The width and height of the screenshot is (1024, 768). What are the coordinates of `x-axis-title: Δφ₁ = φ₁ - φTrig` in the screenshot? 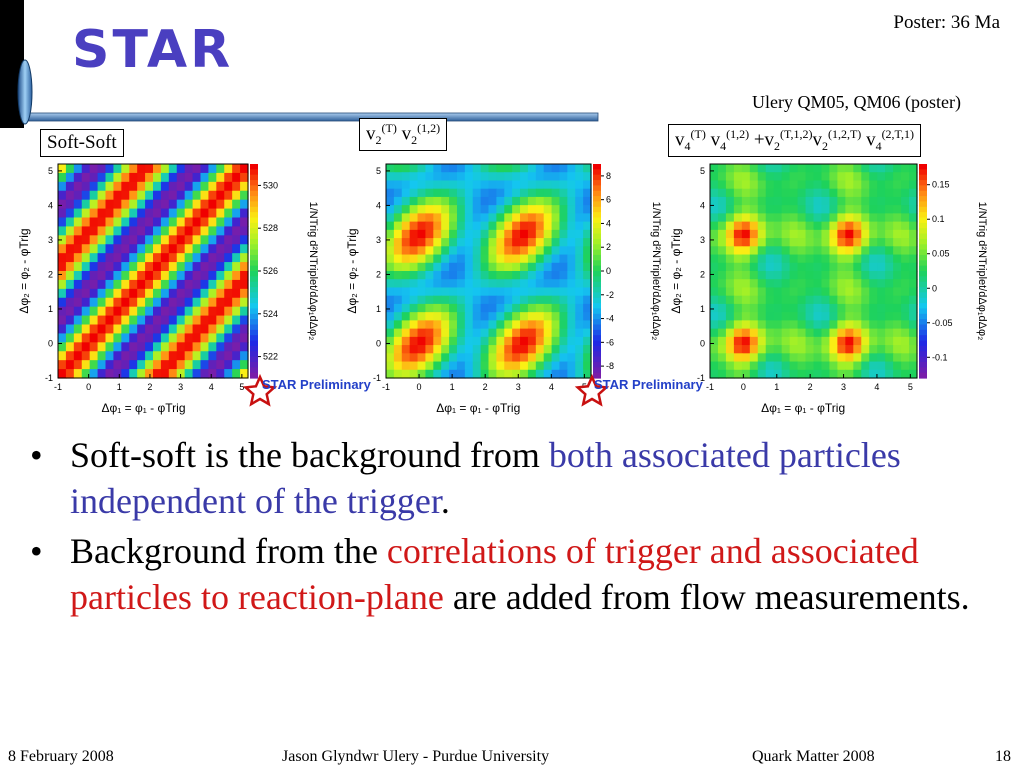 It's located at (478, 408).